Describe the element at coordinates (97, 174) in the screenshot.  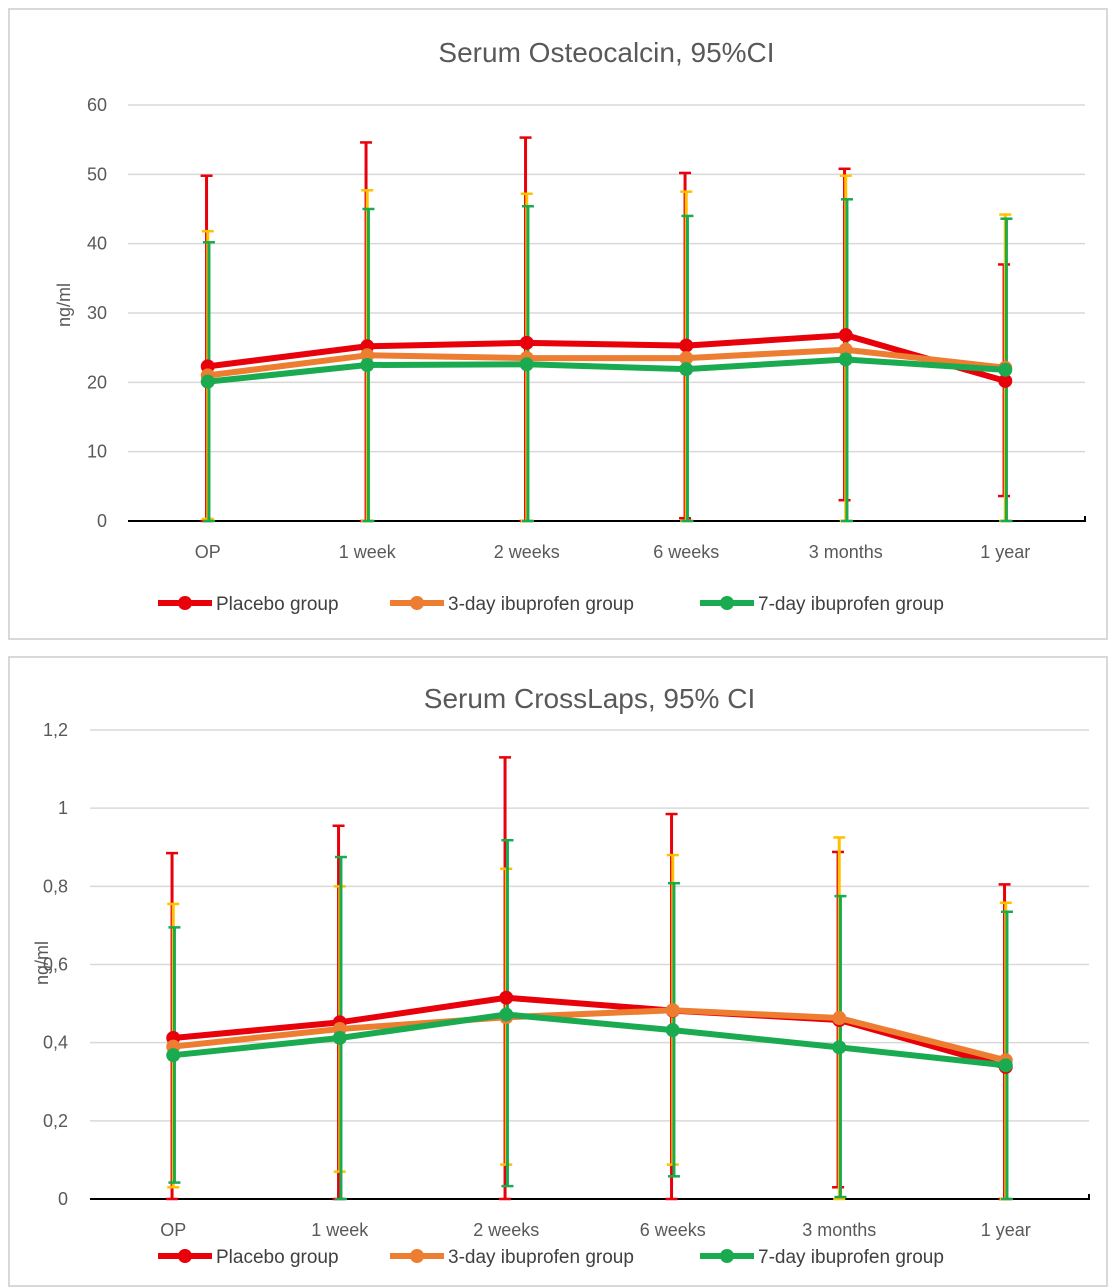
I see `osteo-y-tick-label: 50` at that location.